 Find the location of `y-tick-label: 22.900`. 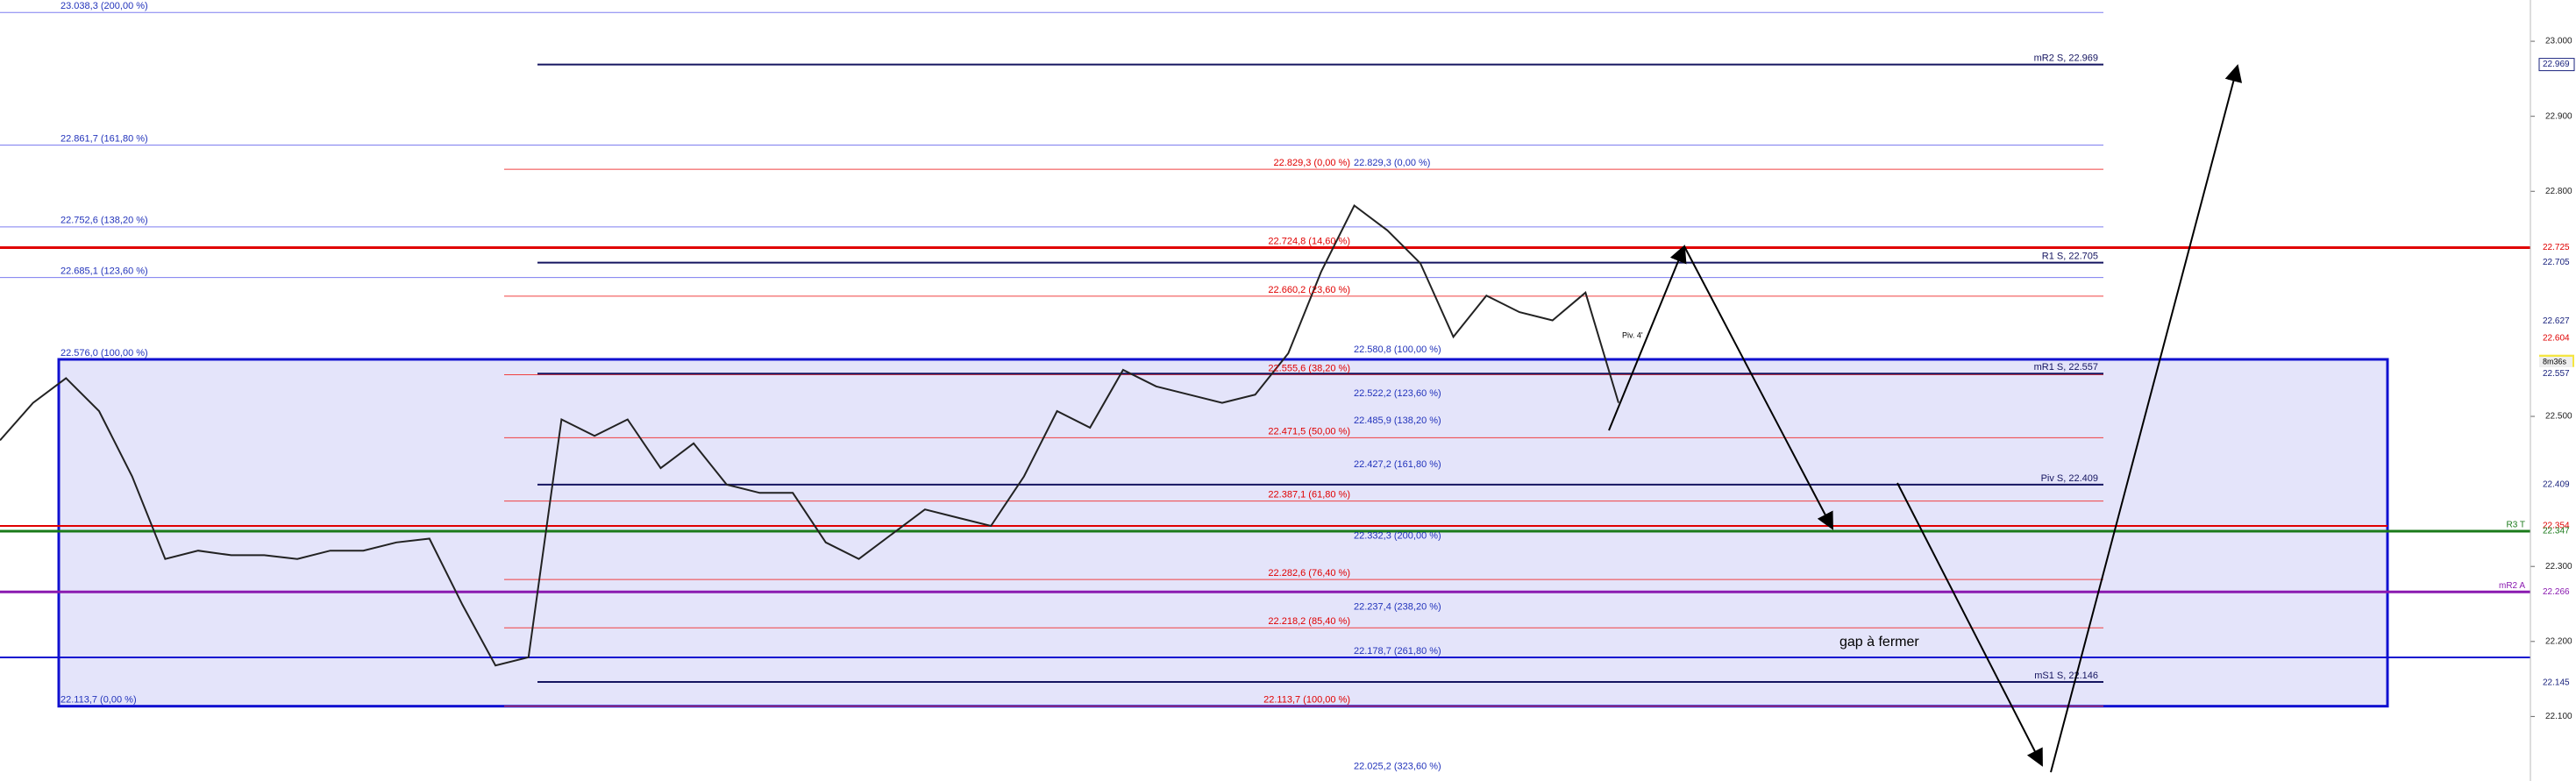

y-tick-label: 22.900 is located at coordinates (2558, 116).